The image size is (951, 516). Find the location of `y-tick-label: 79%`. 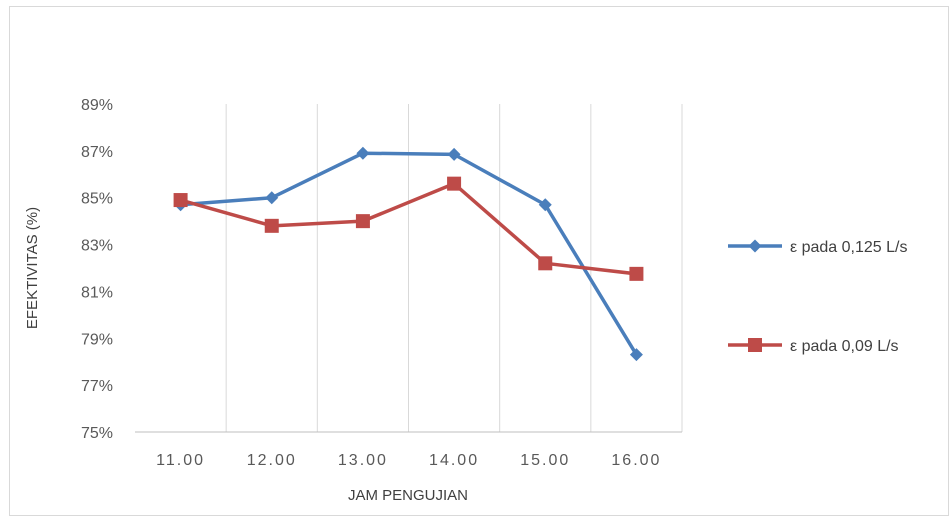

y-tick-label: 79% is located at coordinates (97, 339).